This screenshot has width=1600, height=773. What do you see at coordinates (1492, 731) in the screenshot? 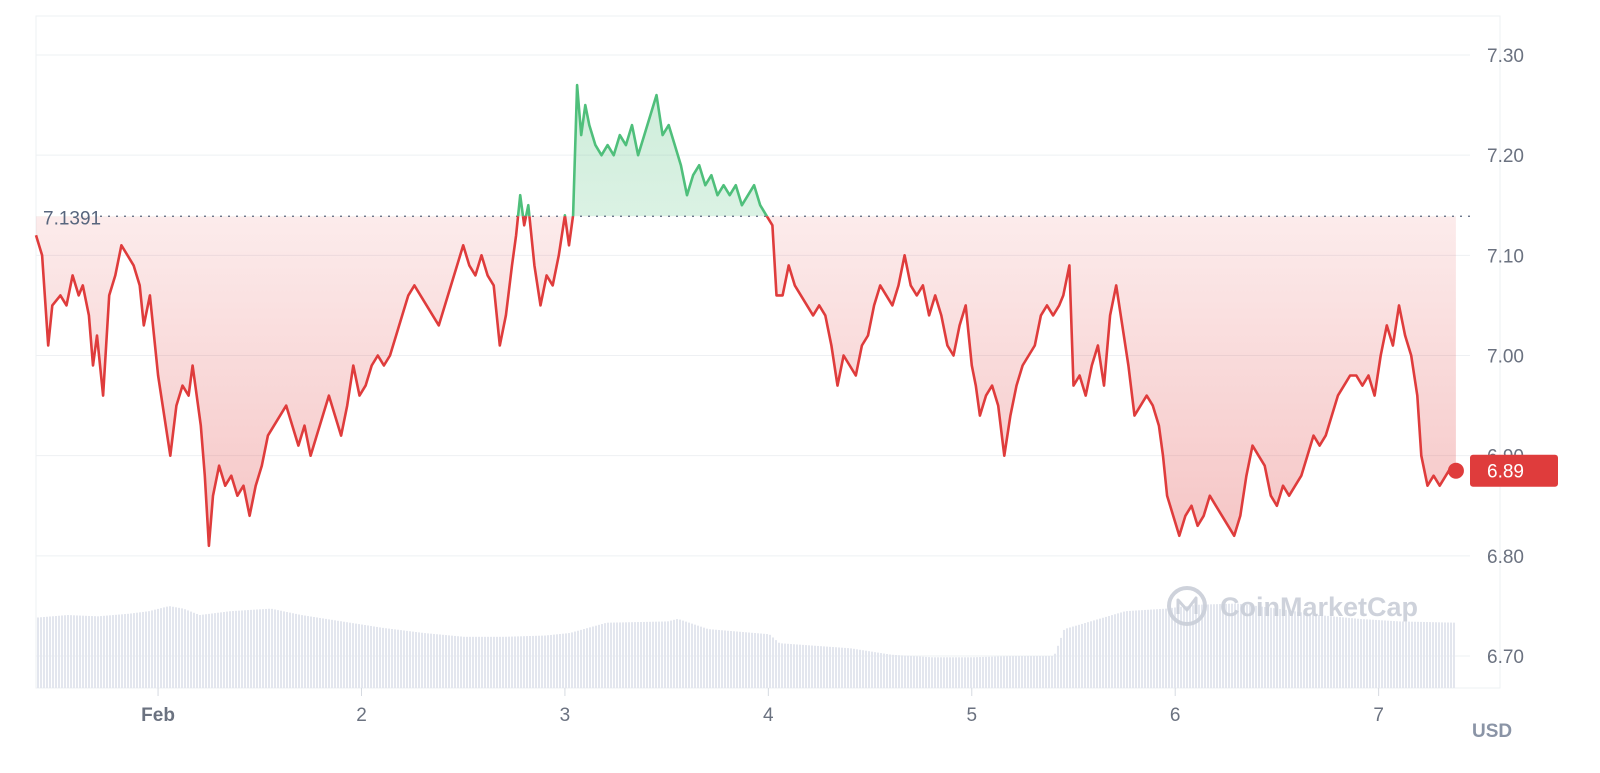
I see `currency-unit-label: USD` at bounding box center [1492, 731].